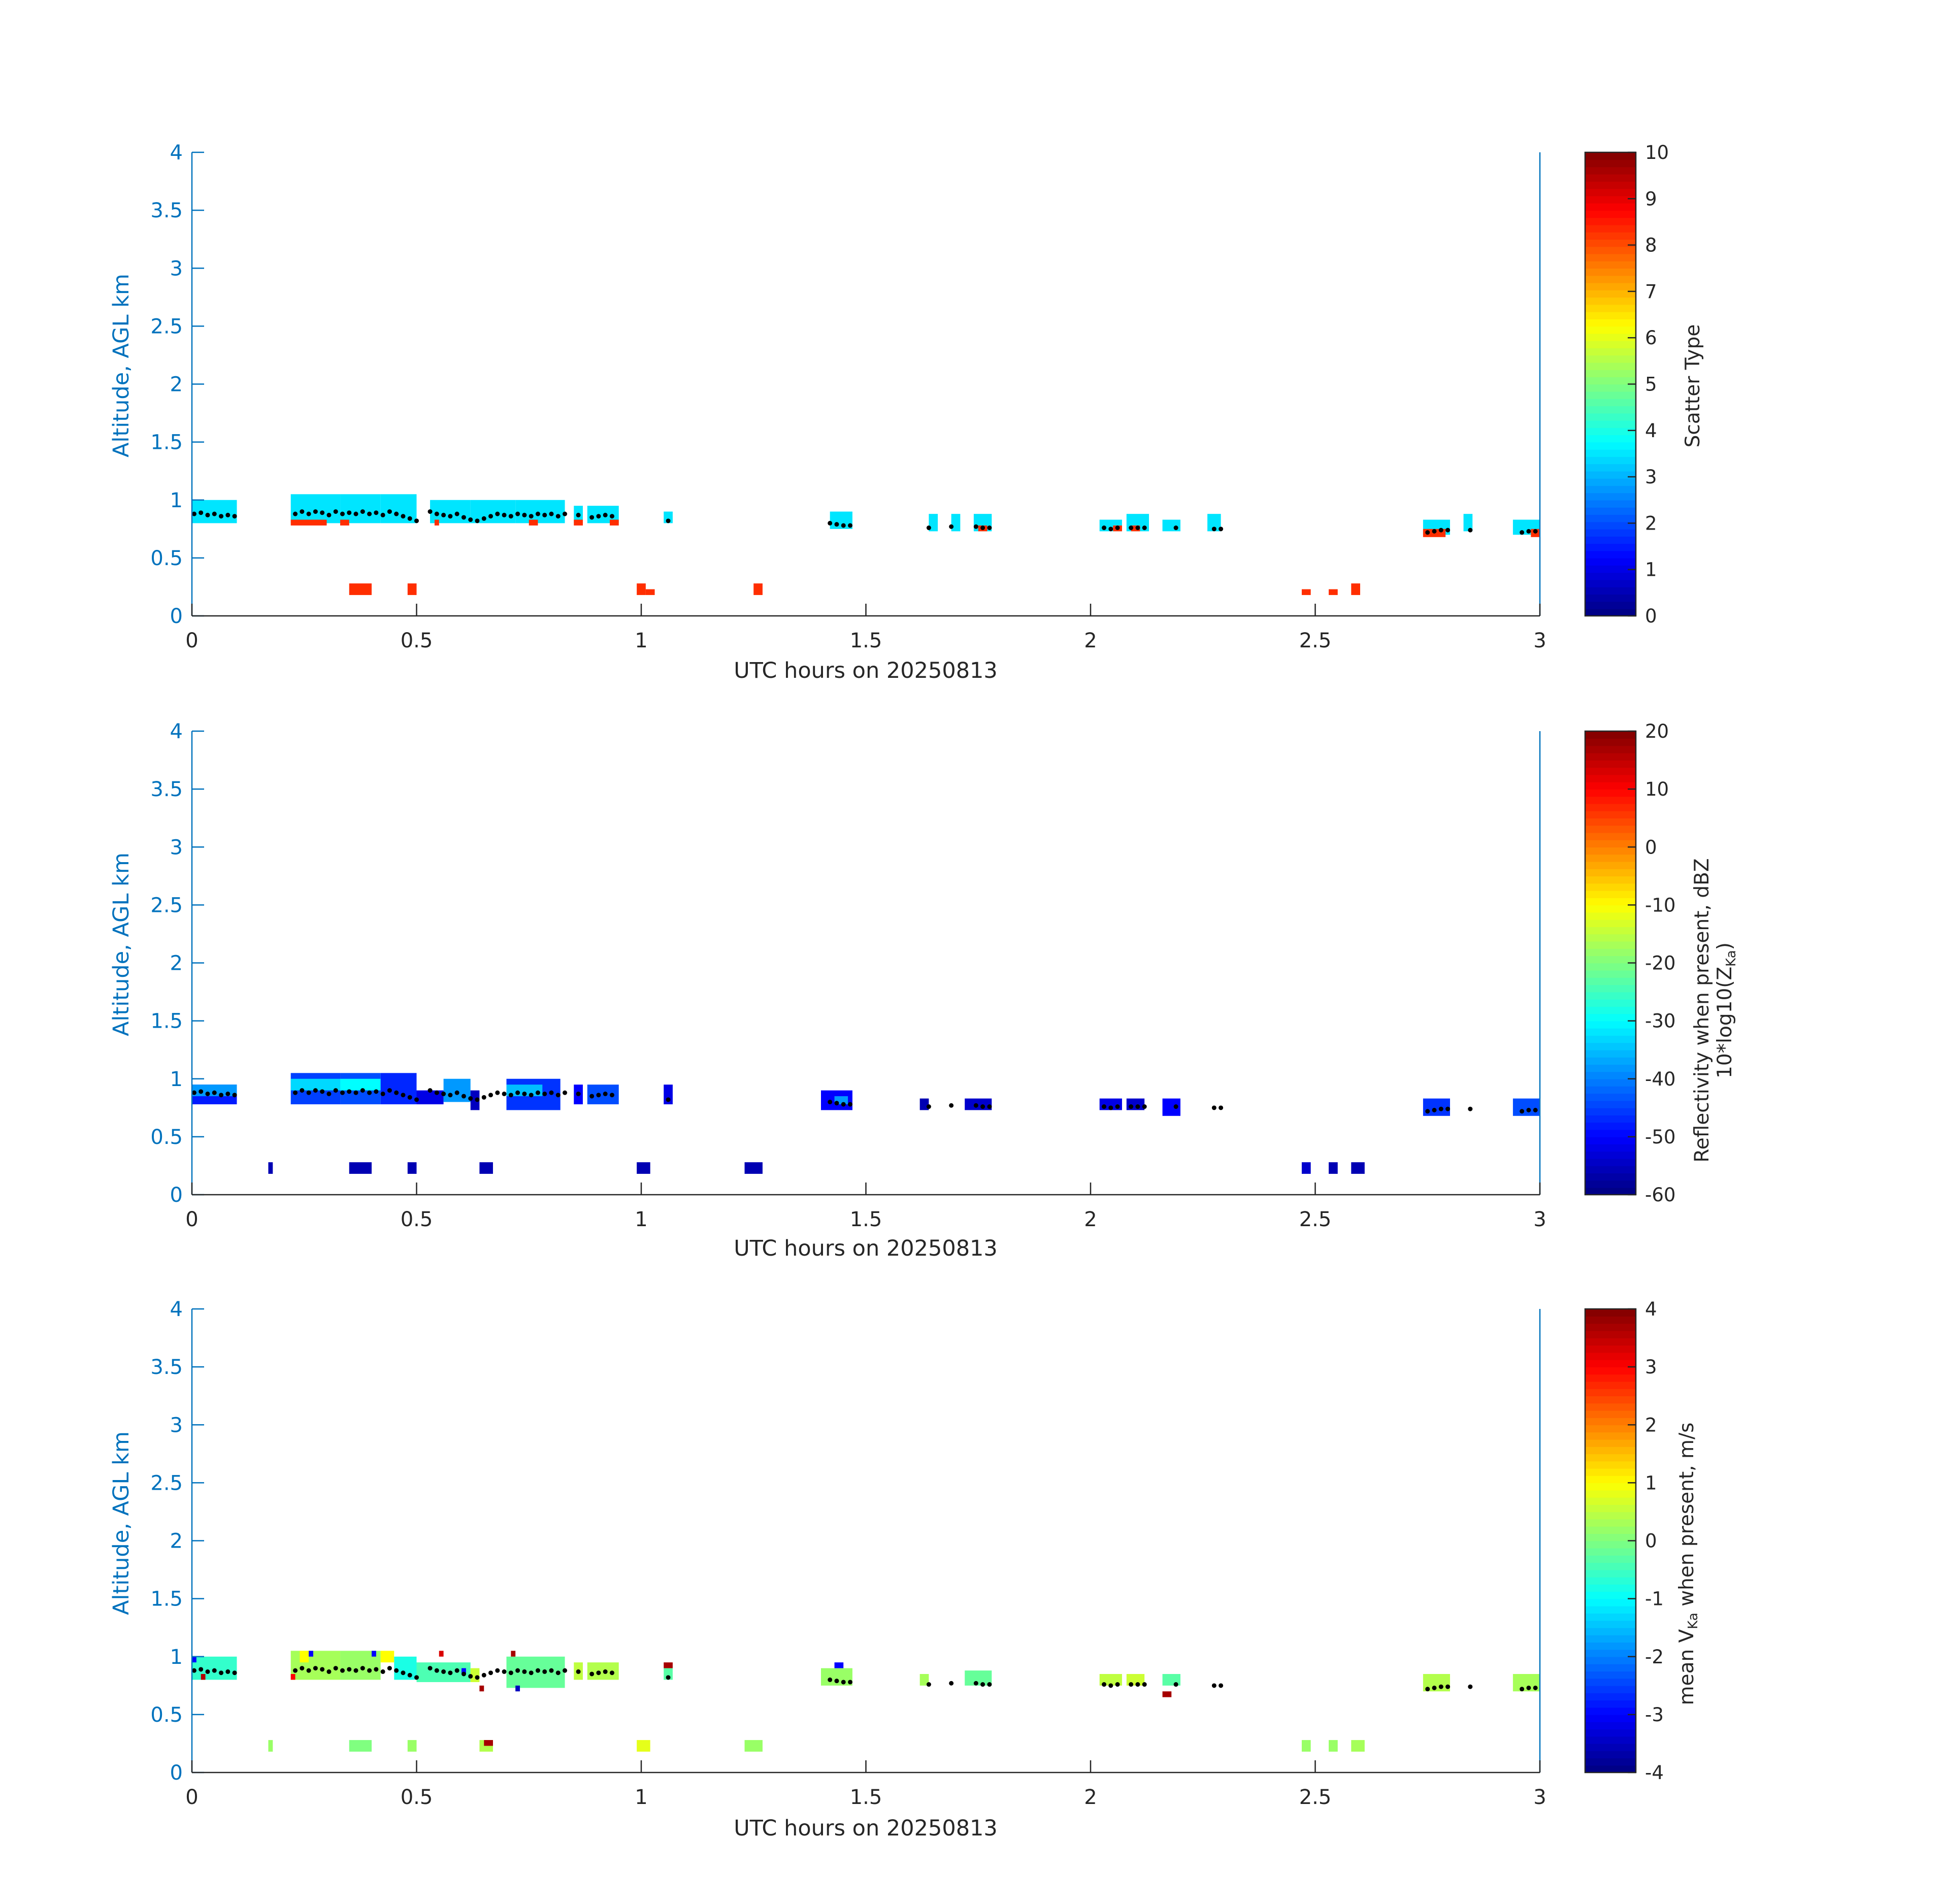 The image size is (1942, 1904). Describe the element at coordinates (176, 1426) in the screenshot. I see `y-tick-label: 3` at that location.